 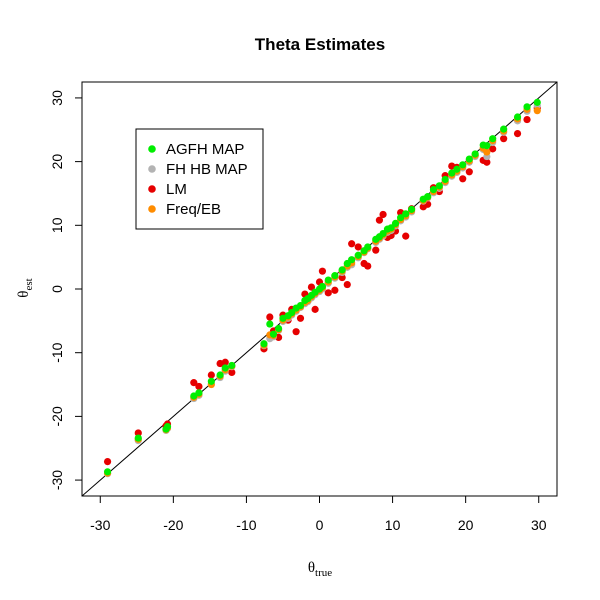 What do you see at coordinates (311, 568) in the screenshot?
I see `x-axis-label-main: θ` at bounding box center [311, 568].